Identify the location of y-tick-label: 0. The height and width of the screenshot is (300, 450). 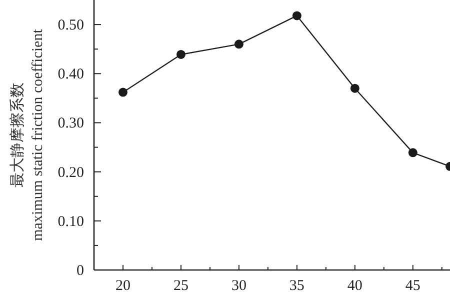
(80, 271).